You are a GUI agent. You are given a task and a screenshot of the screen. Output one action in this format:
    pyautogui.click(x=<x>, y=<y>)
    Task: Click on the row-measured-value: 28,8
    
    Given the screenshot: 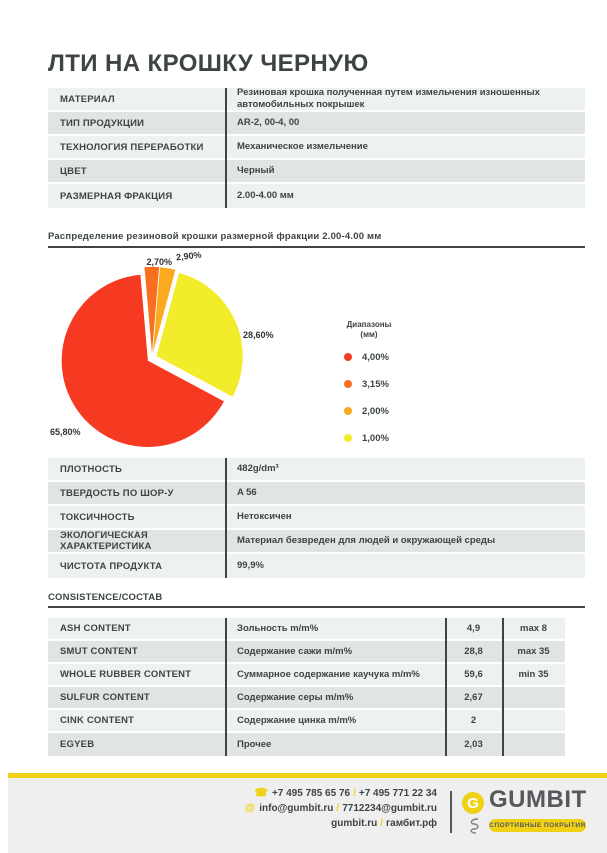 What is the action you would take?
    pyautogui.click(x=473, y=651)
    